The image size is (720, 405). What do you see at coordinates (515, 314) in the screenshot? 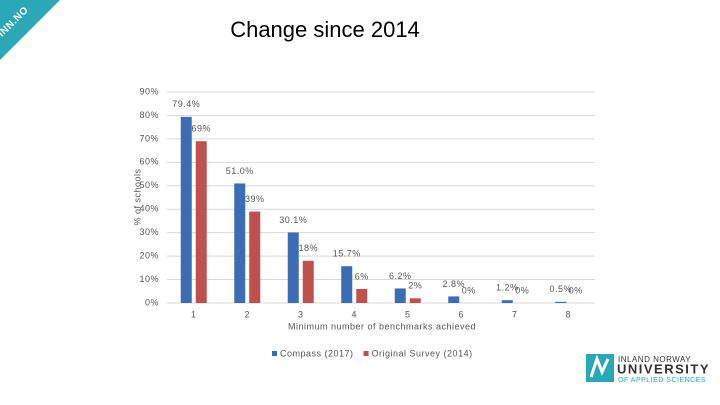
I see `x-tick-label: 7` at bounding box center [515, 314].